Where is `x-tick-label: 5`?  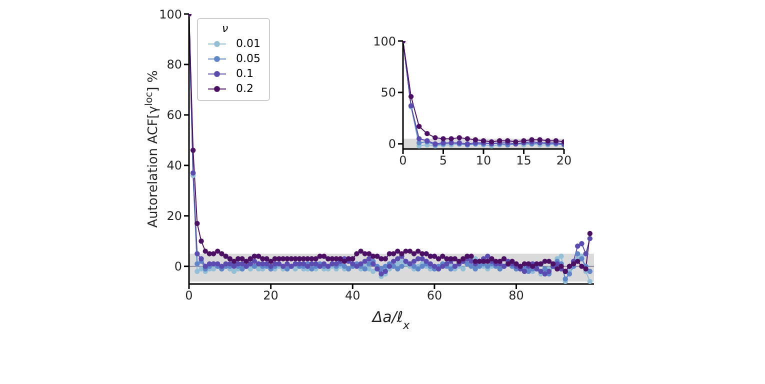
x-tick-label: 5 is located at coordinates (443, 161).